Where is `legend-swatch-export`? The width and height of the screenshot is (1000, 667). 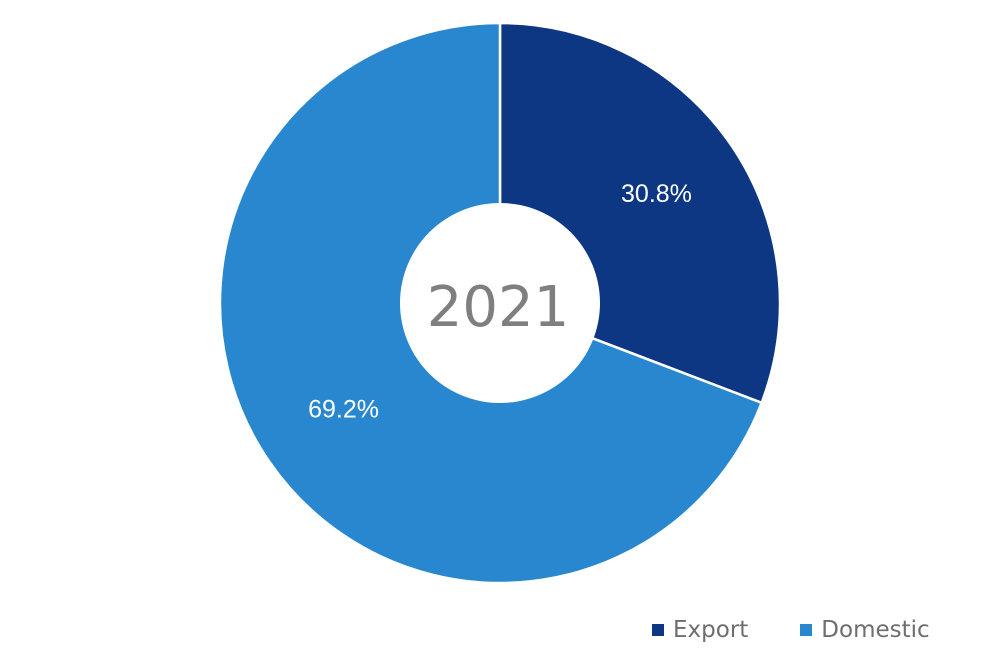 legend-swatch-export is located at coordinates (658, 630).